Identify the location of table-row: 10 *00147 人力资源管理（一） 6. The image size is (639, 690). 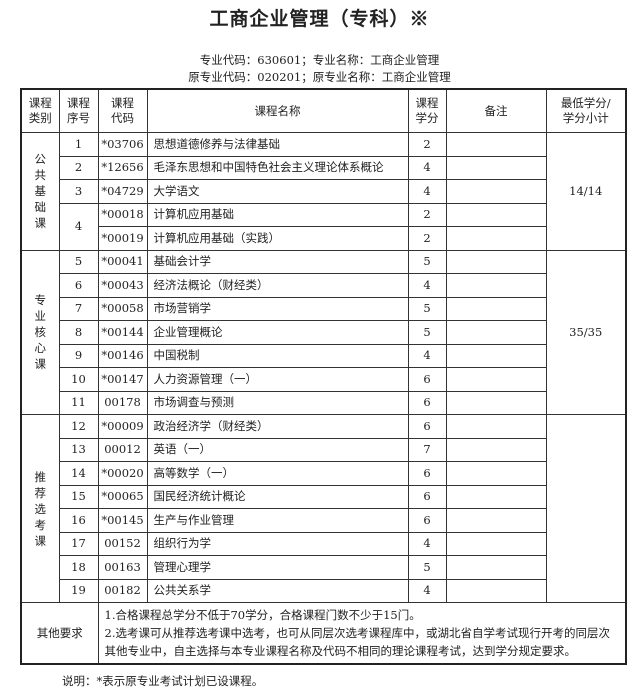
(323, 379).